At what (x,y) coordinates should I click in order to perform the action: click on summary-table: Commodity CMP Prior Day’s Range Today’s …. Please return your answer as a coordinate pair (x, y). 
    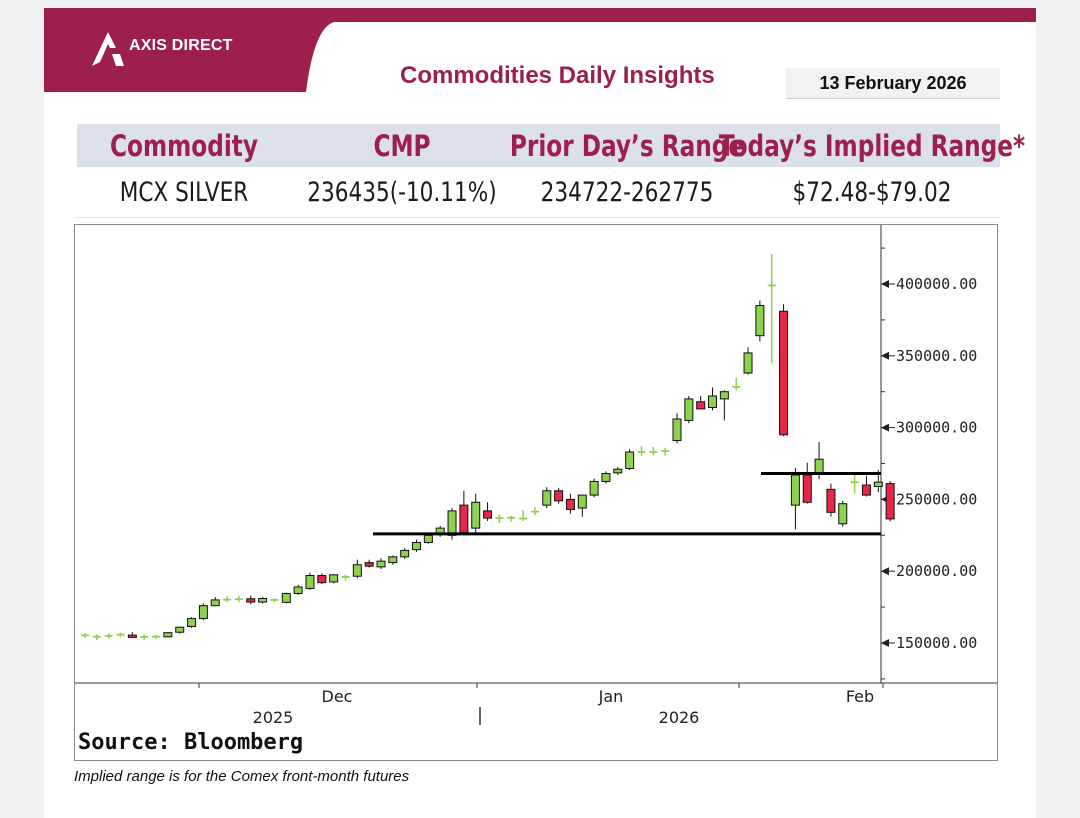
    Looking at the image, I should click on (551, 171).